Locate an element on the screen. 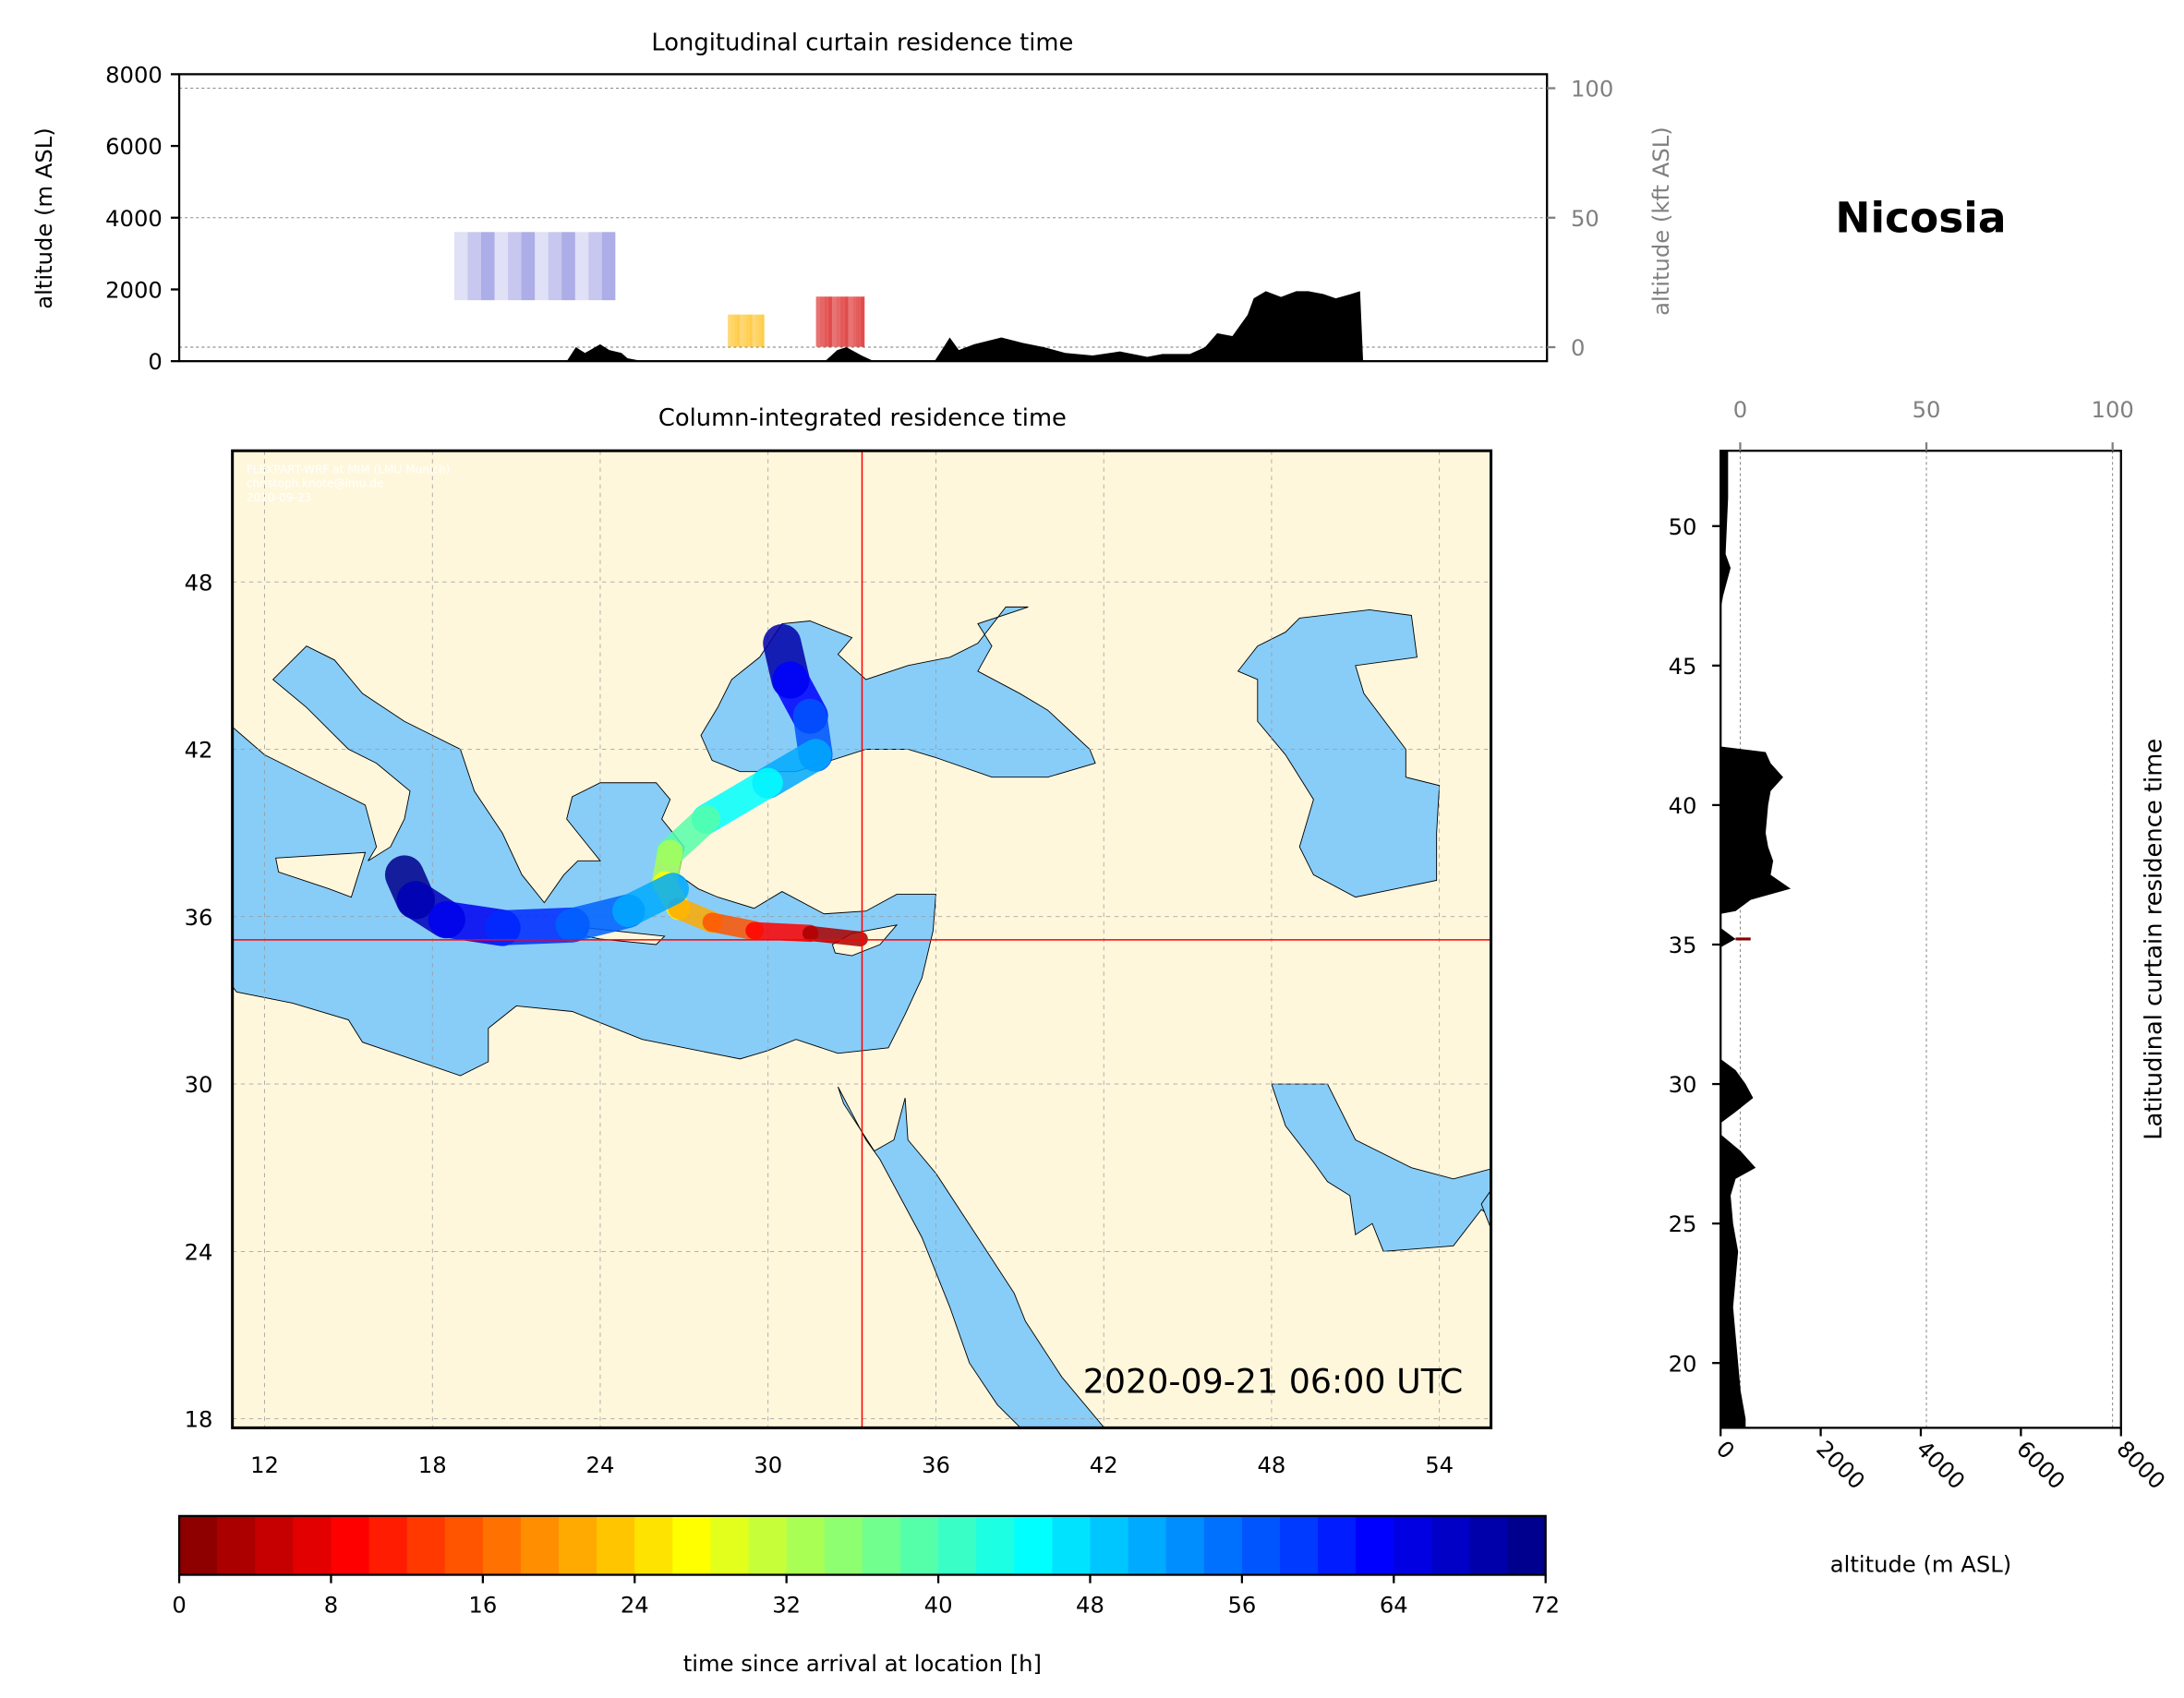 The width and height of the screenshot is (2184, 1698). map-xtick-label: 48 is located at coordinates (1272, 1464).